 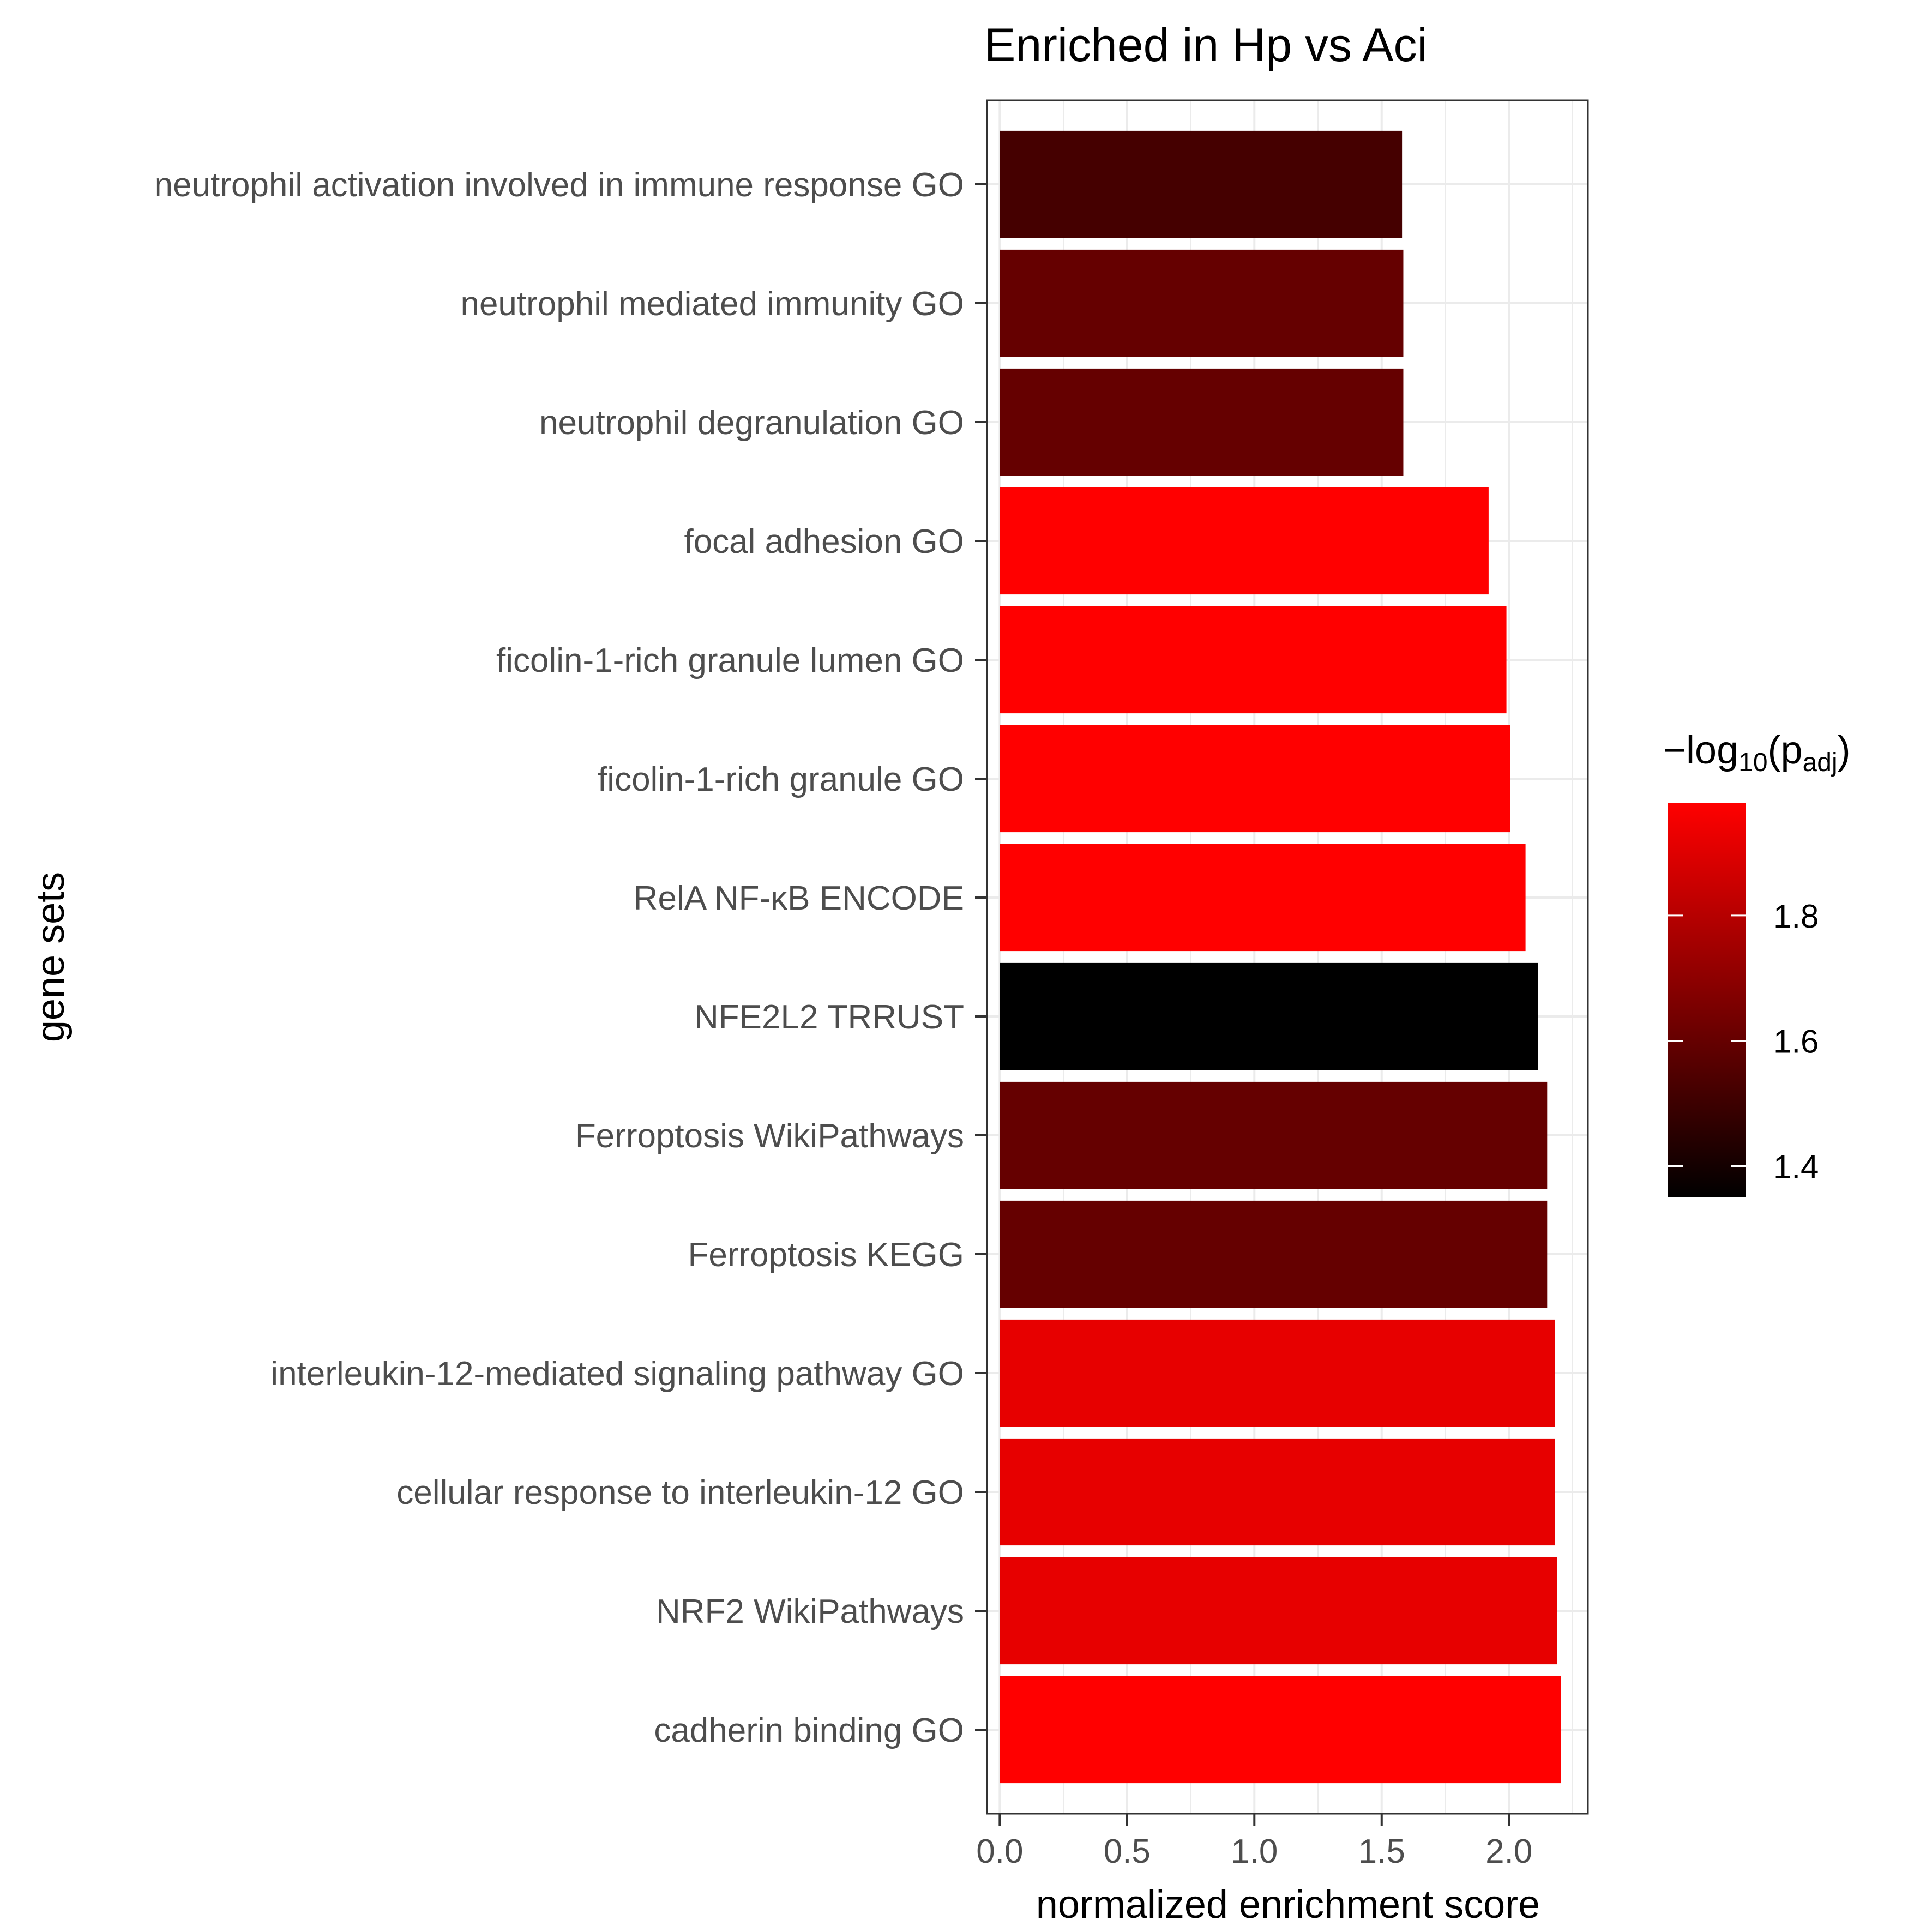 I want to click on x-tick-label: 1.5, so click(x=1381, y=1851).